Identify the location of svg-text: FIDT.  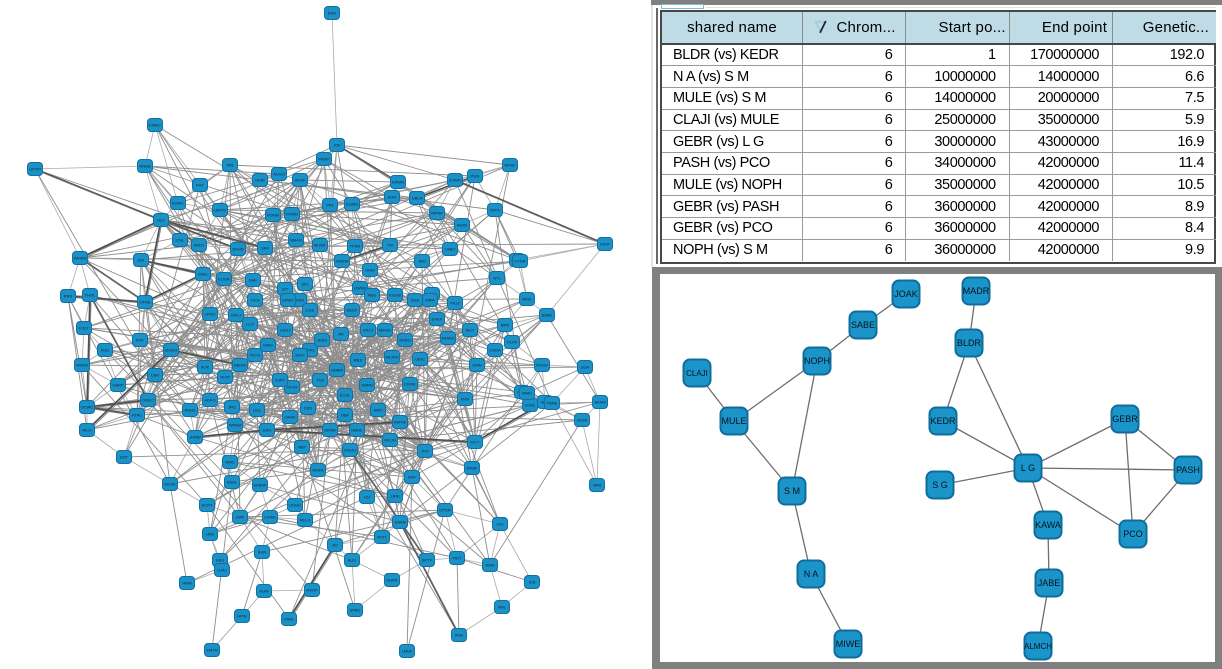
(457, 558).